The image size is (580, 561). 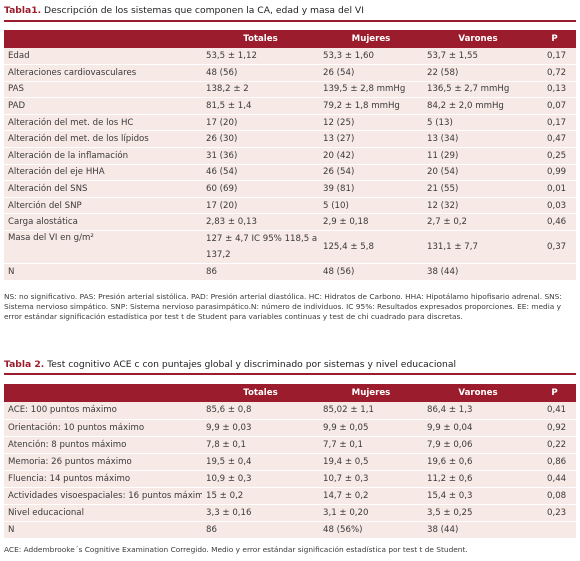 What do you see at coordinates (478, 222) in the screenshot?
I see `table1-cell-varones: 2,7 ± 0,2` at bounding box center [478, 222].